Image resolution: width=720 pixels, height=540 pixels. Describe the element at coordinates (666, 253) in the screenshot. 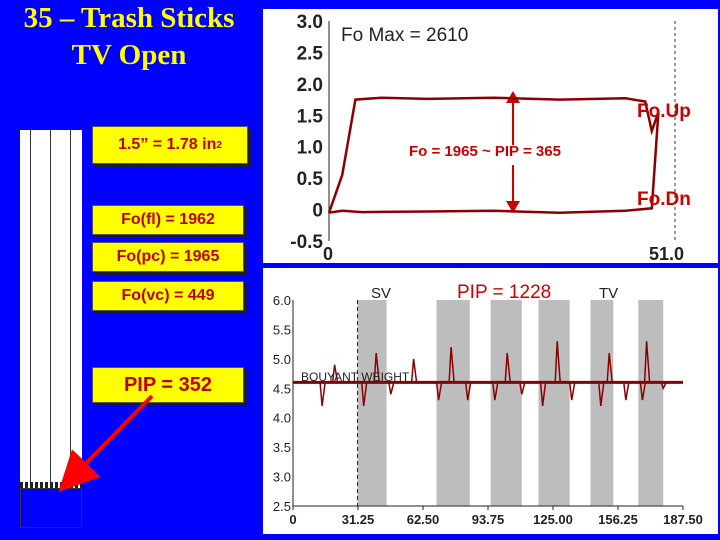

I see `top-xtick-1: 51.0` at that location.